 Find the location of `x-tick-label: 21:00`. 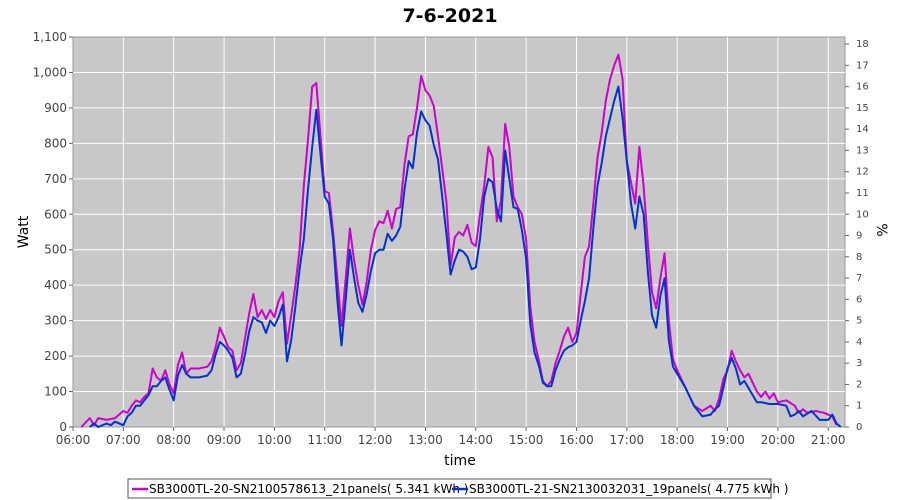

x-tick-label: 21:00 is located at coordinates (828, 440).